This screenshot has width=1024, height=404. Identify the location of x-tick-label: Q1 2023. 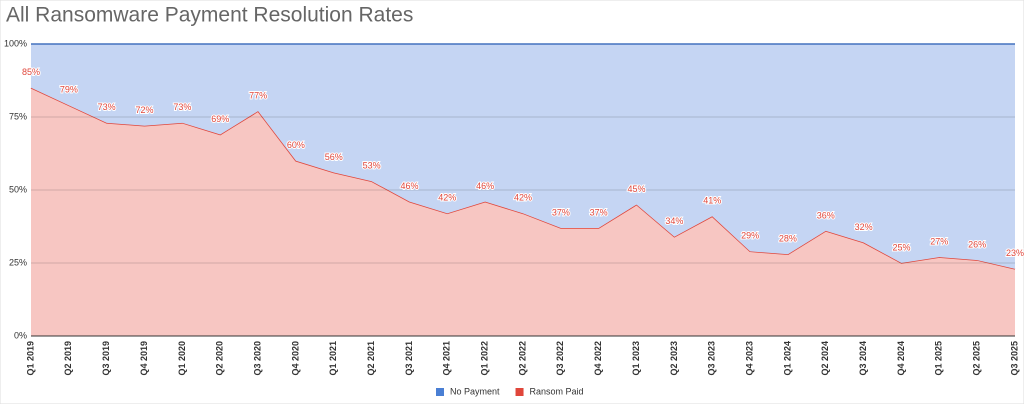
(636, 358).